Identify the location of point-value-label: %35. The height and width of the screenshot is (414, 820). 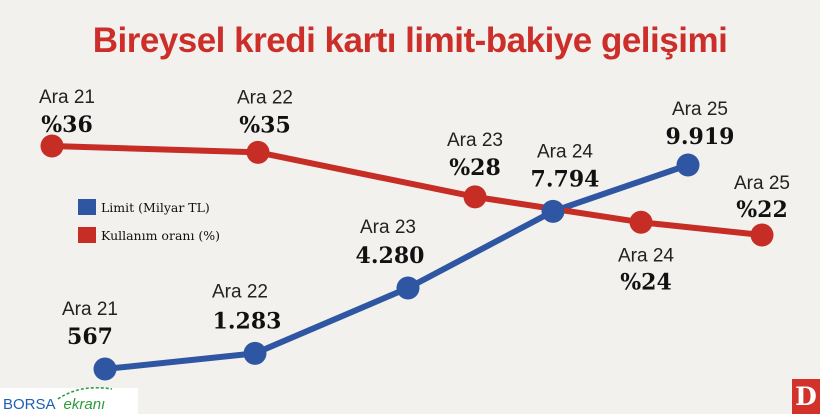
(265, 125).